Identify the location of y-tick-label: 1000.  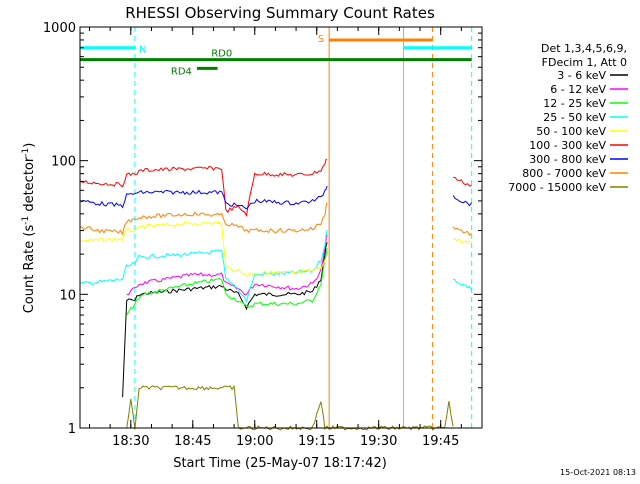
(59, 28).